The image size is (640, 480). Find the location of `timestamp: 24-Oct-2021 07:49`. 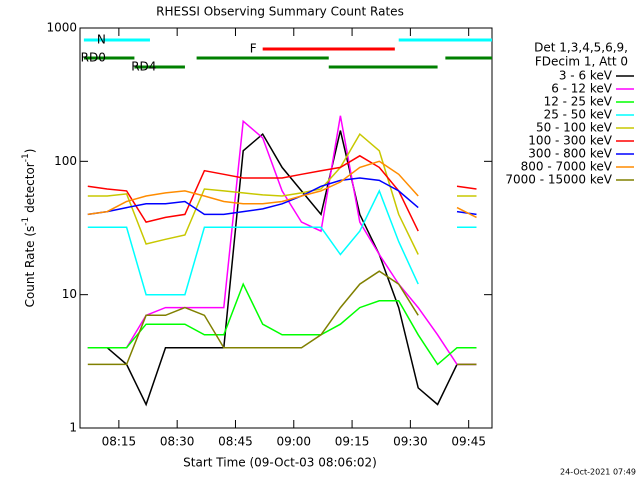

timestamp: 24-Oct-2021 07:49 is located at coordinates (598, 472).